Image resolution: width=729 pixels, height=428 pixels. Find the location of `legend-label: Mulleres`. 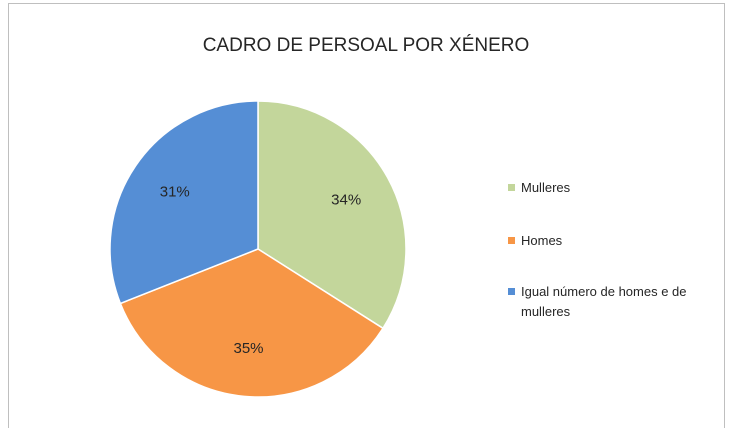

legend-label: Mulleres is located at coordinates (546, 187).